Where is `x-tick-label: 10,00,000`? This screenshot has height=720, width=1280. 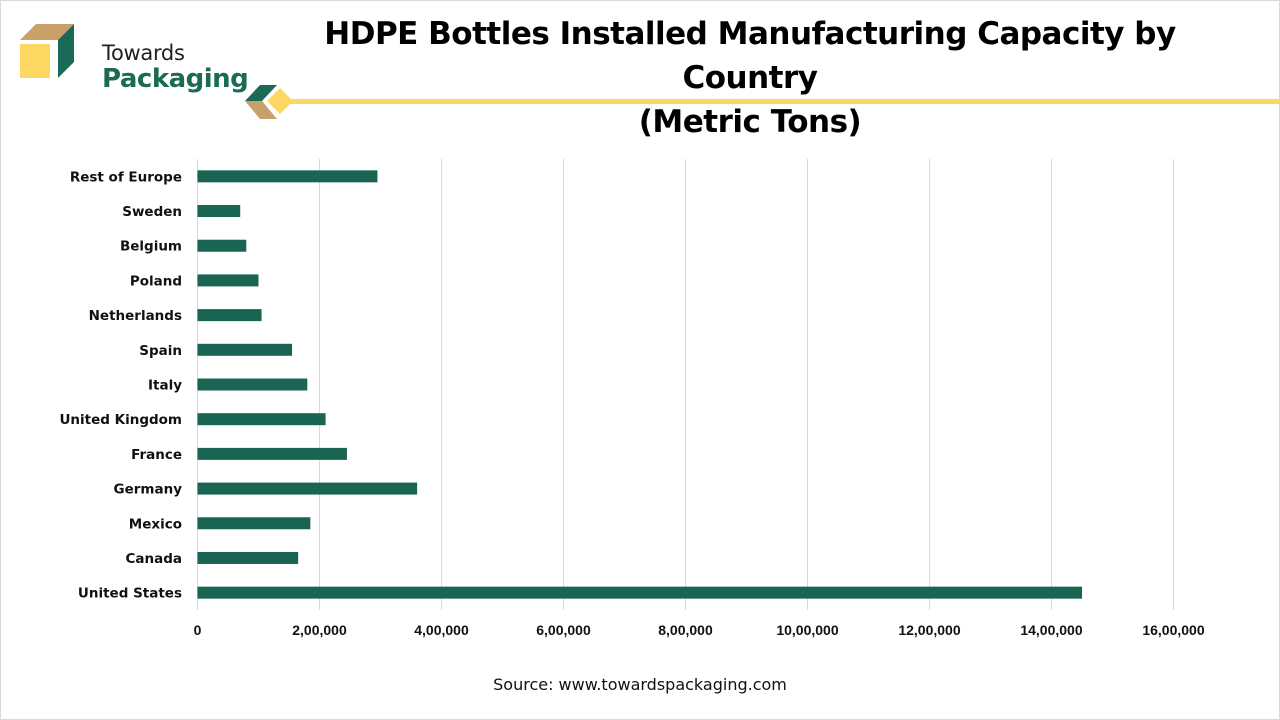 x-tick-label: 10,00,000 is located at coordinates (807, 630).